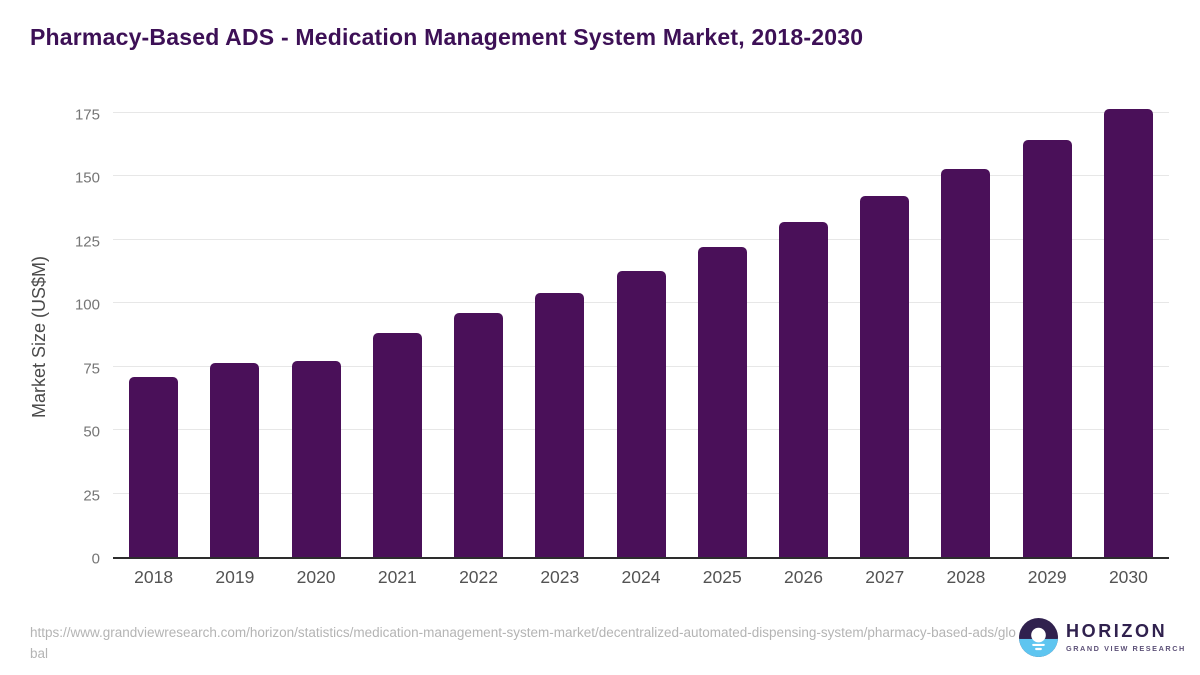  I want to click on bar-slot-2024, so click(640, 336).